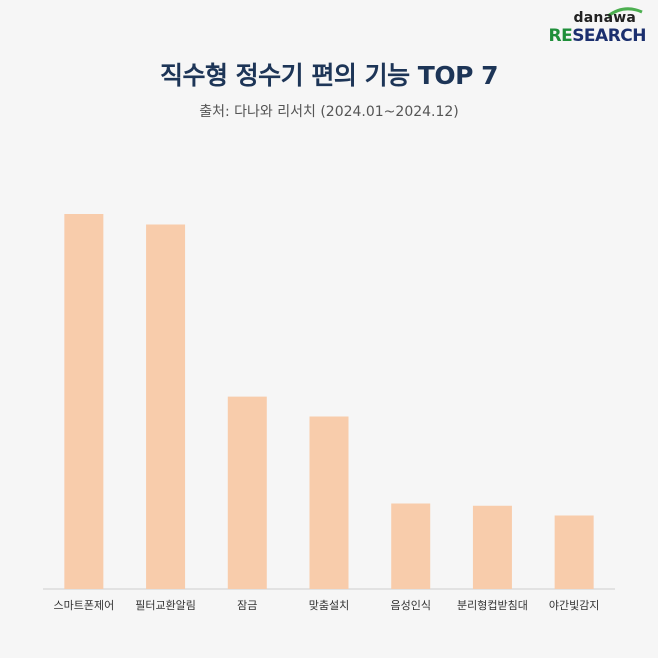 The height and width of the screenshot is (658, 658). I want to click on x-tick-label: 필터교환알림, so click(165, 605).